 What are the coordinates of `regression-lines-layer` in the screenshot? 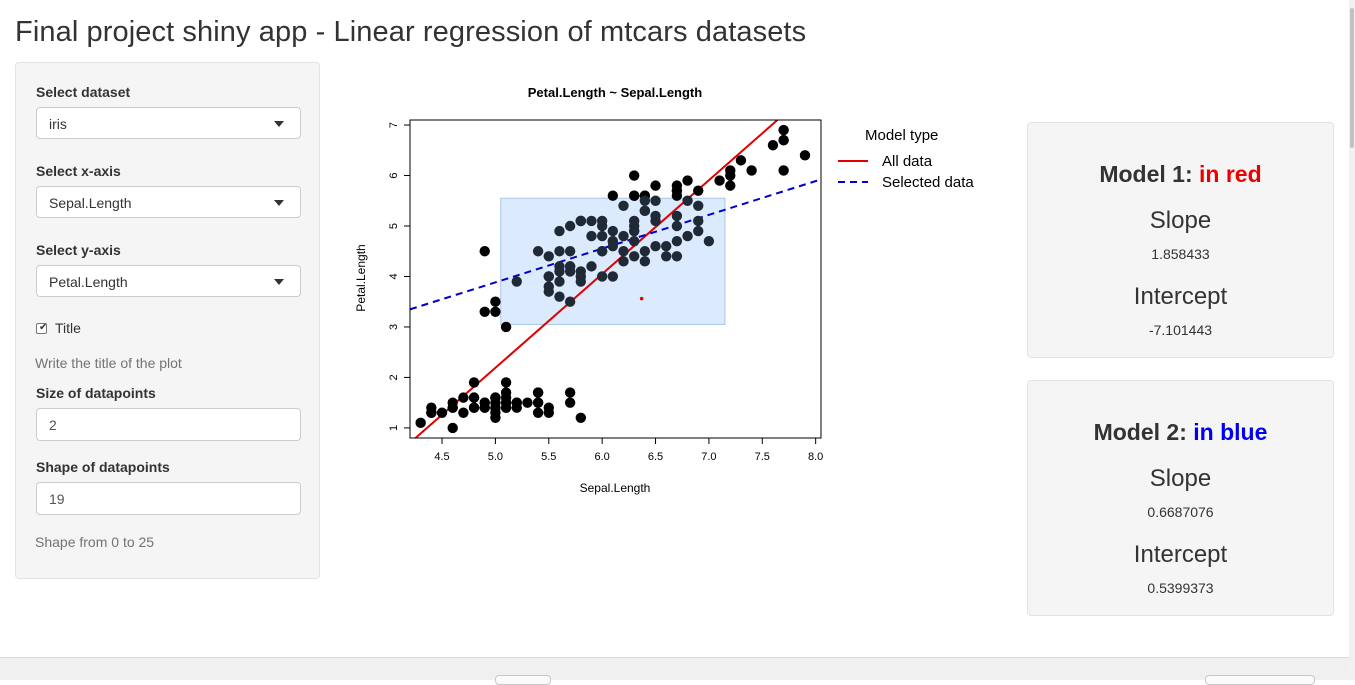 It's located at (615, 279).